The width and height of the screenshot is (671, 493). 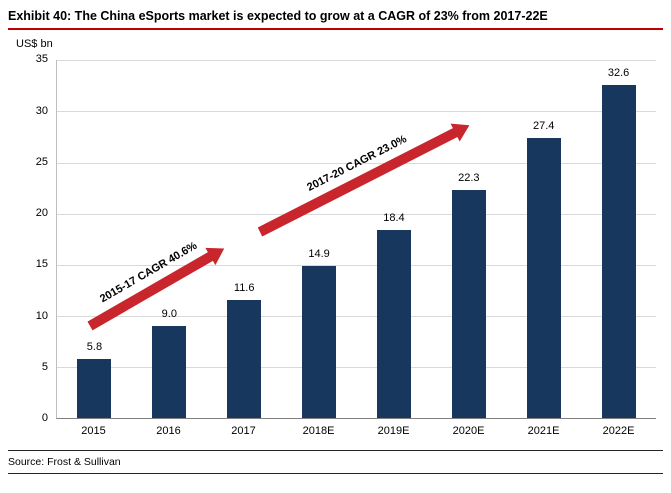 What do you see at coordinates (44, 418) in the screenshot?
I see `y-axis-tick-label: 0` at bounding box center [44, 418].